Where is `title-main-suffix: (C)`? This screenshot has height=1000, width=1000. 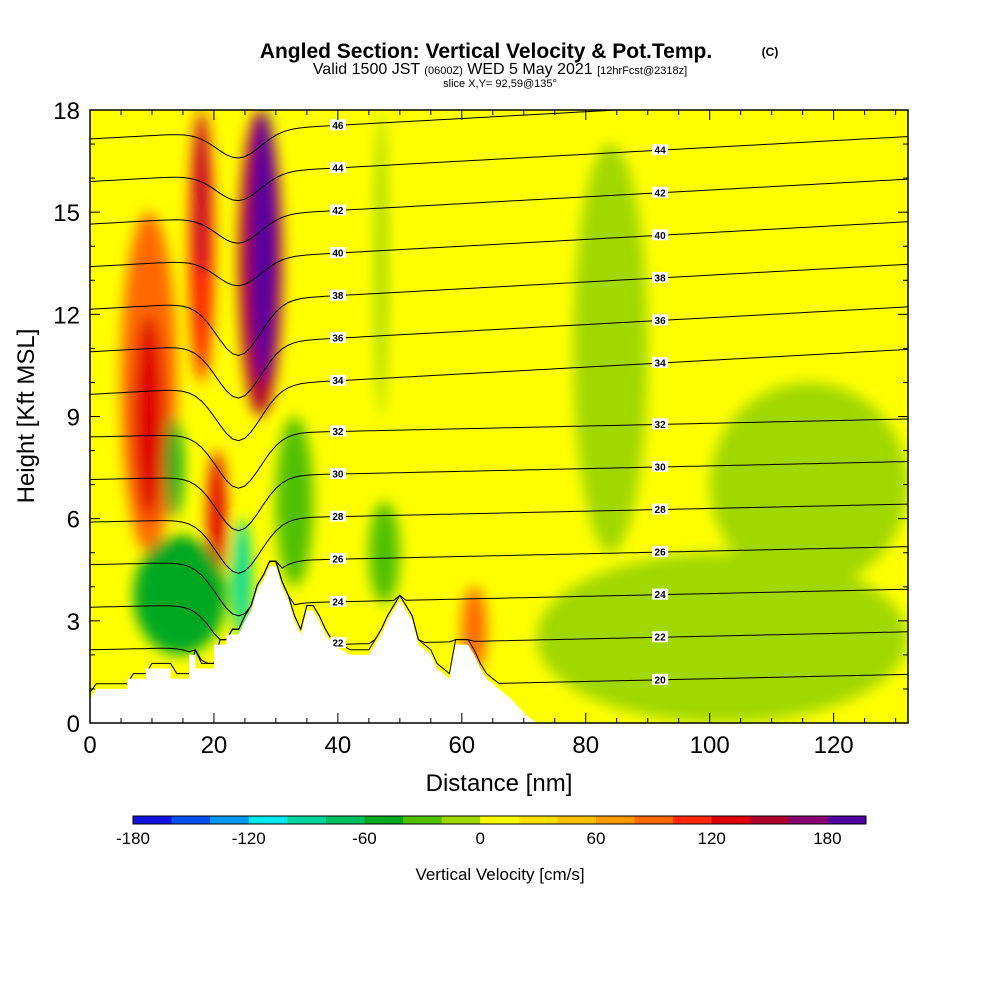 title-main-suffix: (C) is located at coordinates (770, 52).